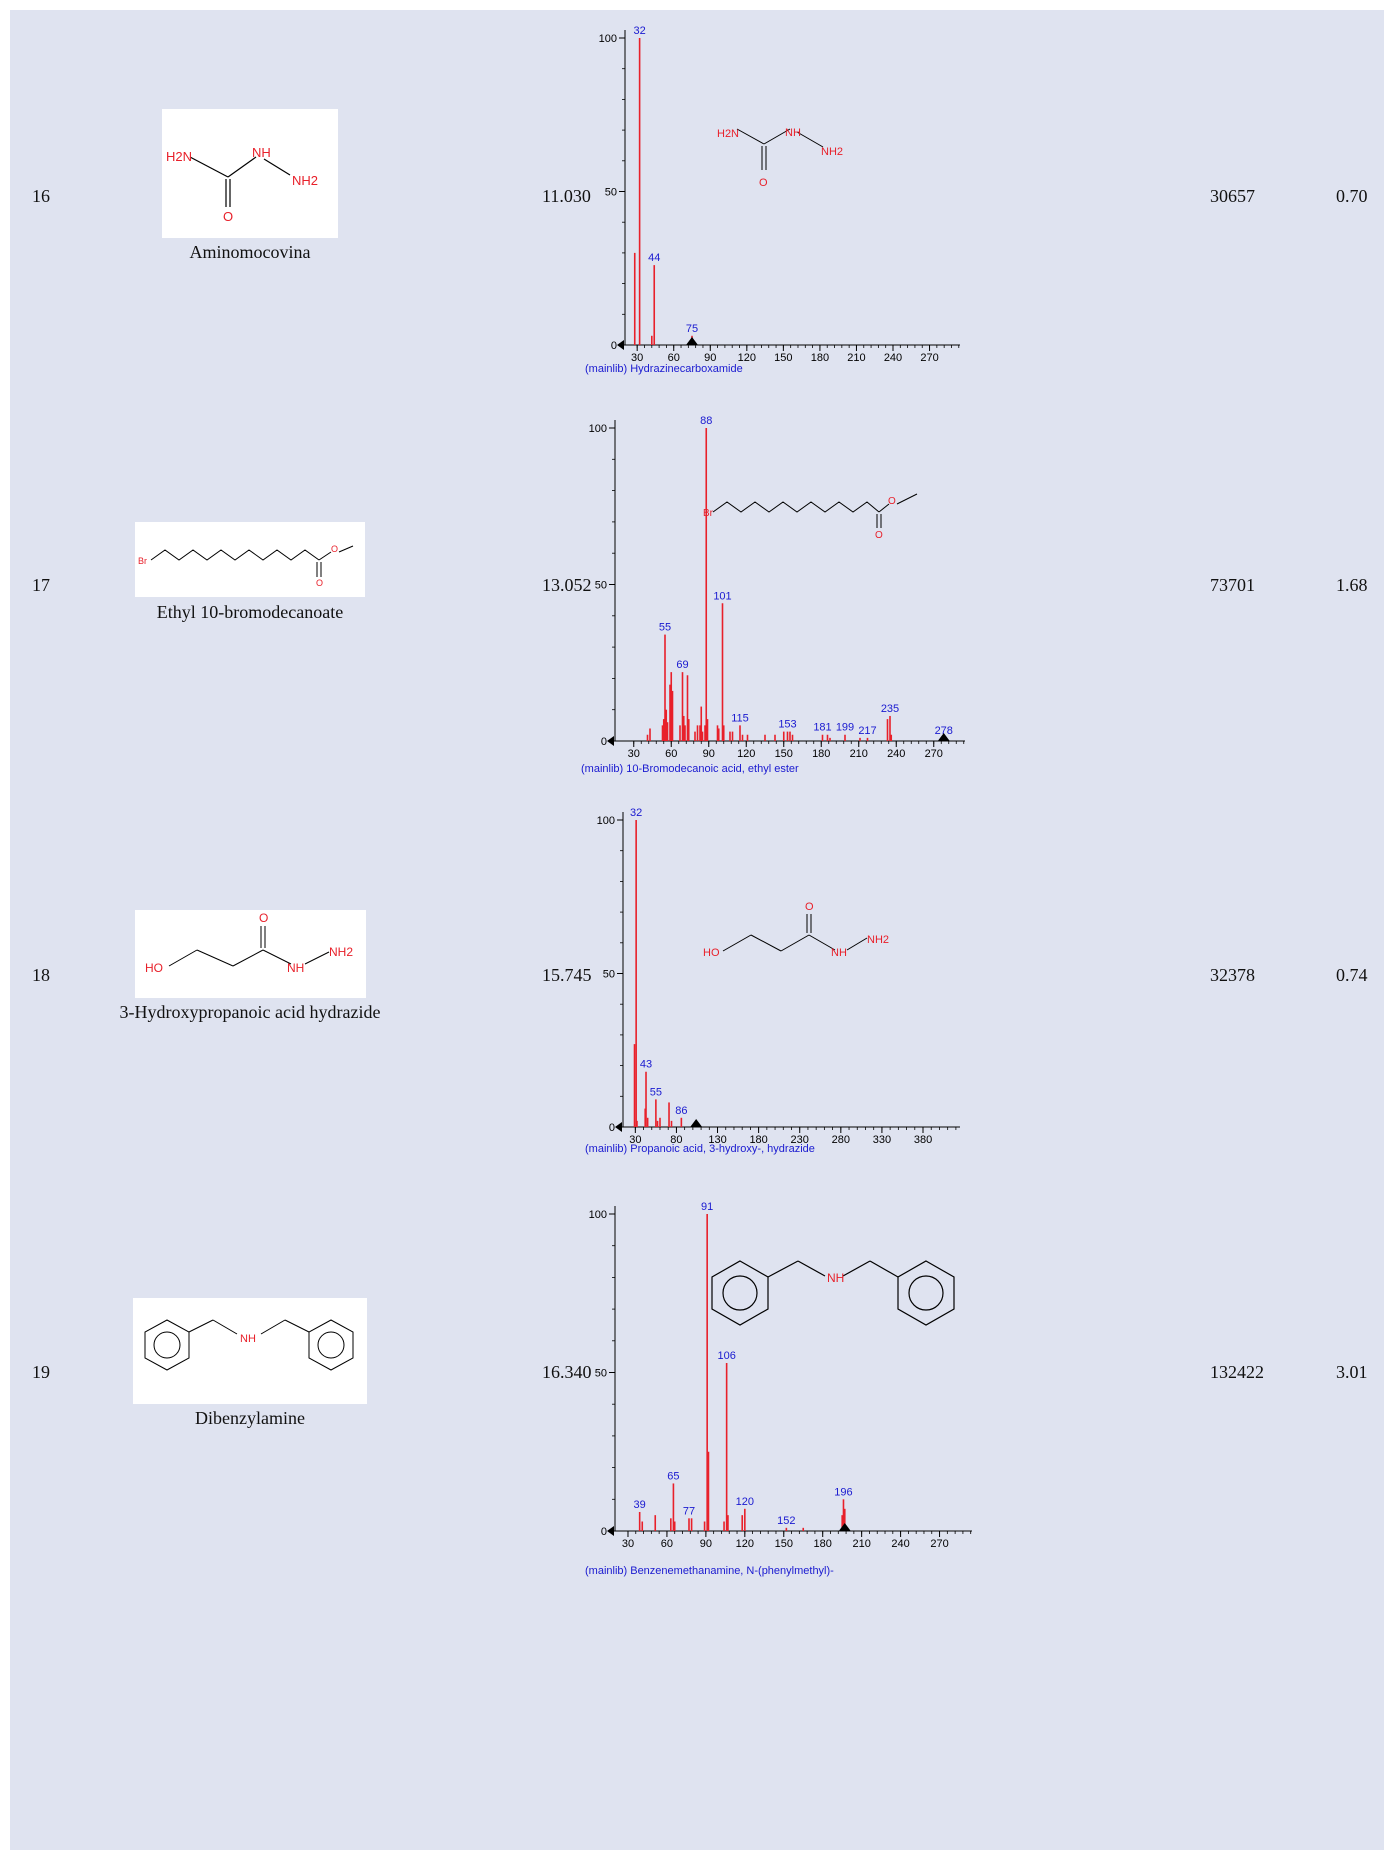 Image resolution: width=1394 pixels, height=1850 pixels. Describe the element at coordinates (786, 1521) in the screenshot. I see `peak-label: 152` at that location.